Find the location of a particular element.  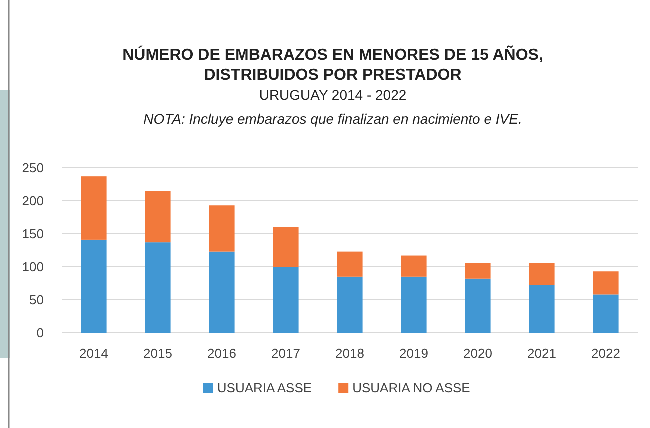

legend-label: USUARIA NO ASSE is located at coordinates (411, 388).